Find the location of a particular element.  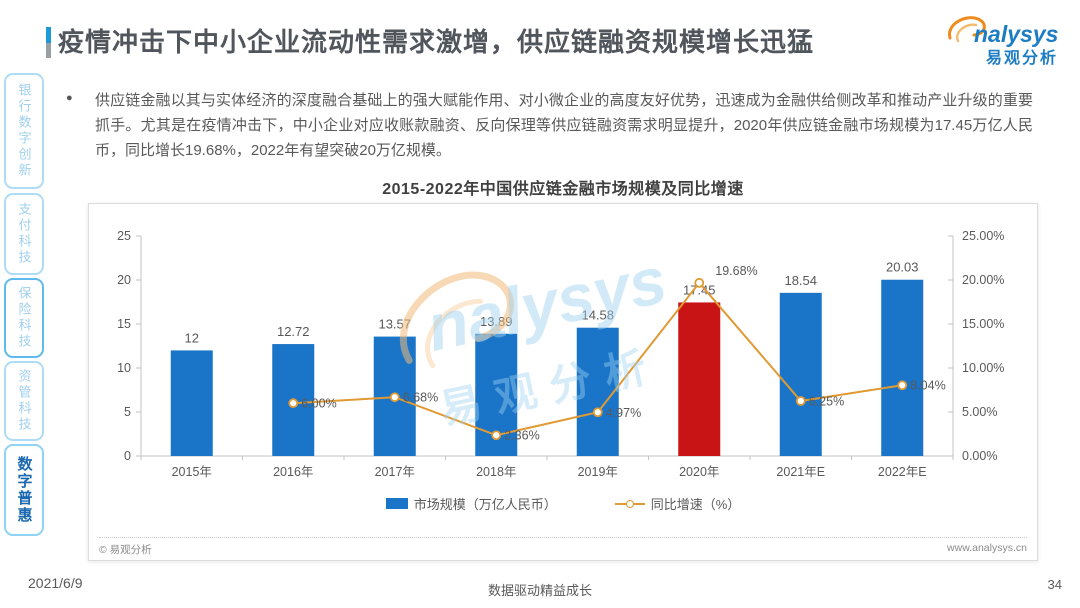

bar-2022年E is located at coordinates (902, 367).